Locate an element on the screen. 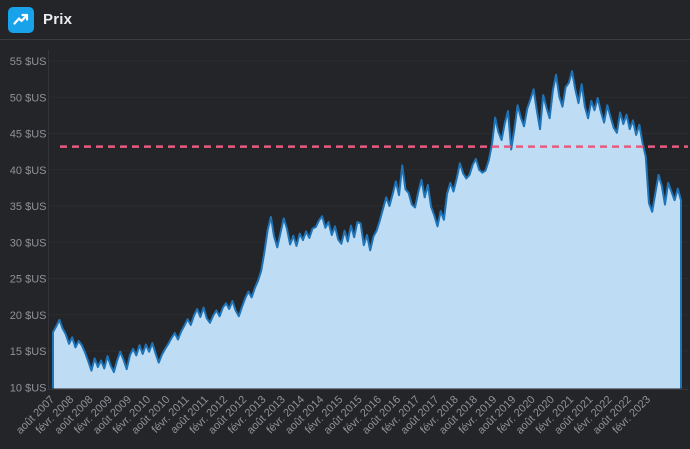  y-tick-label: 35 $US is located at coordinates (28, 207).